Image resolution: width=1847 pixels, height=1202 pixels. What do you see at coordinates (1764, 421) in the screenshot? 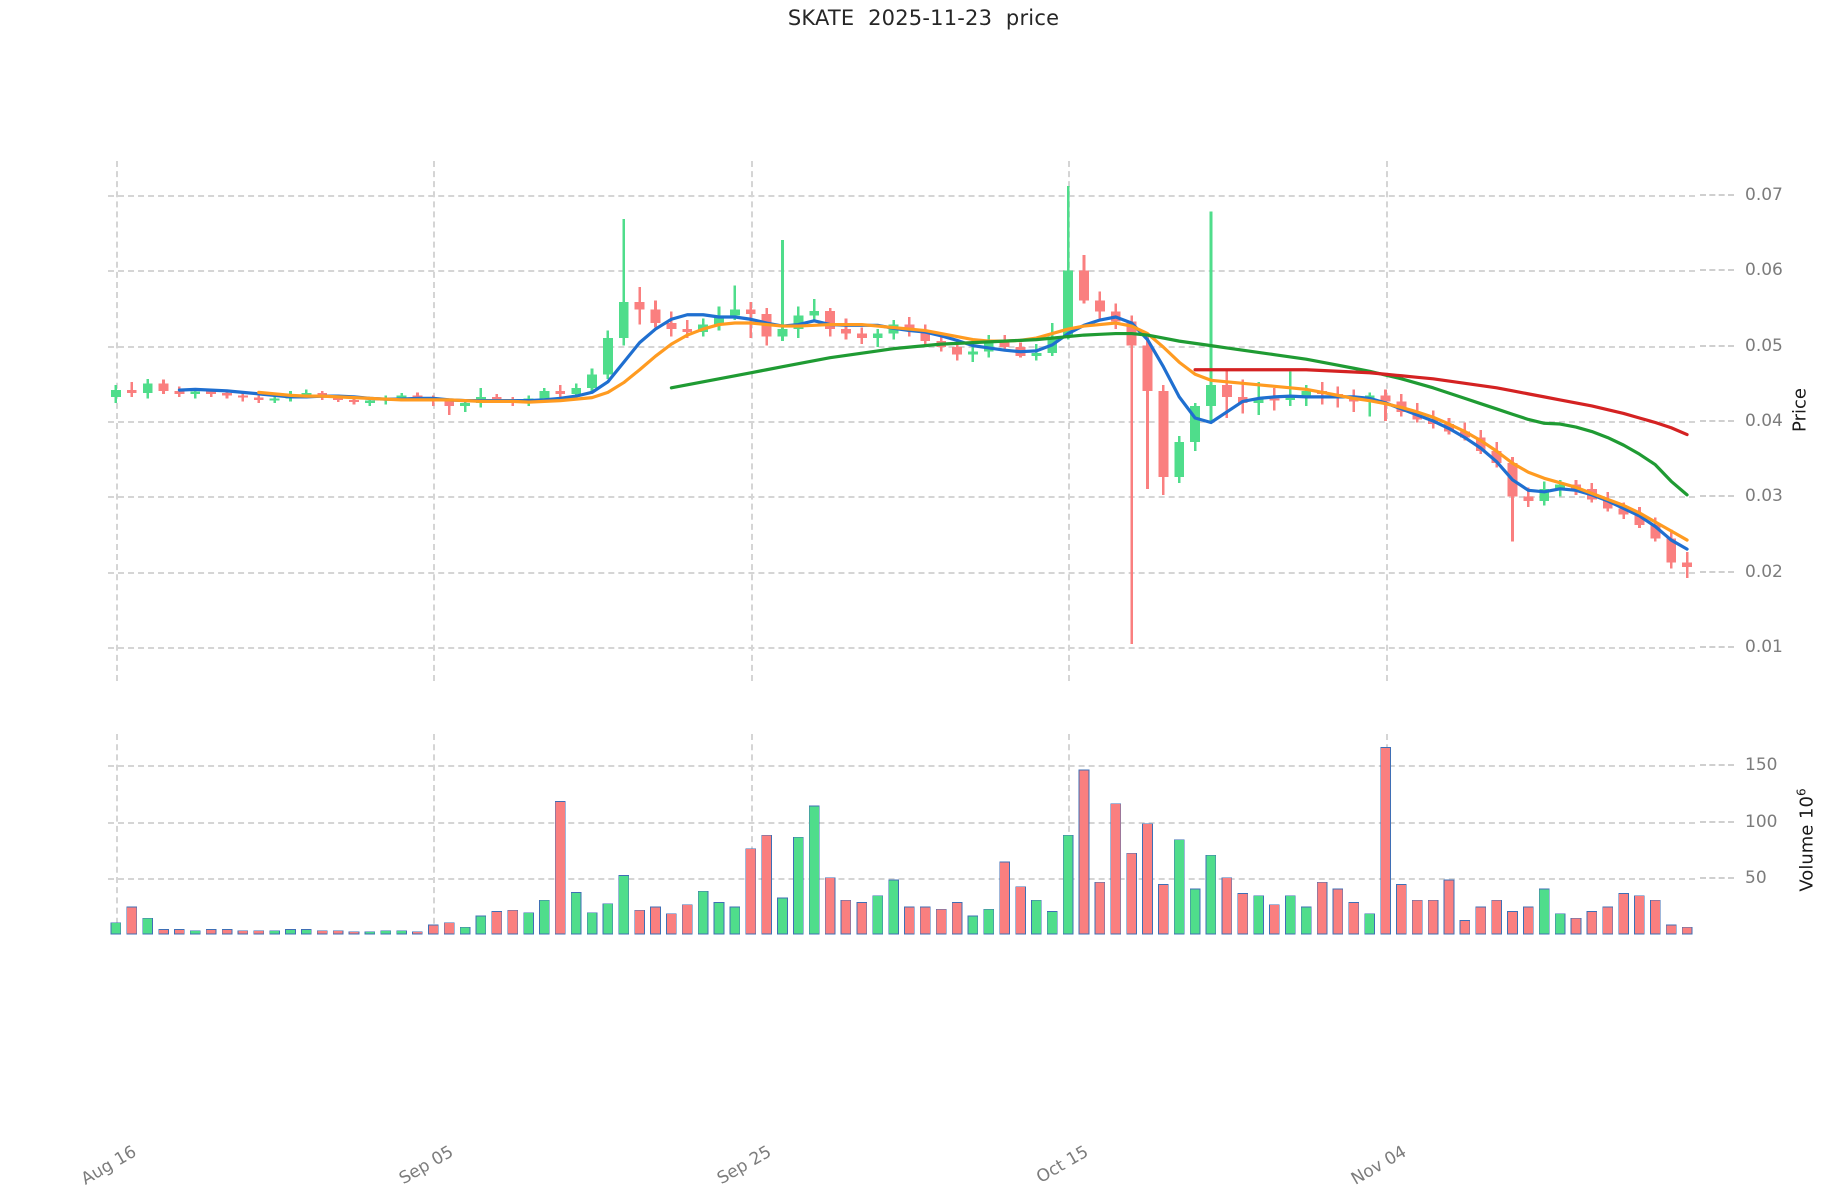
I see `price-tick-label: 0.04` at bounding box center [1764, 421].